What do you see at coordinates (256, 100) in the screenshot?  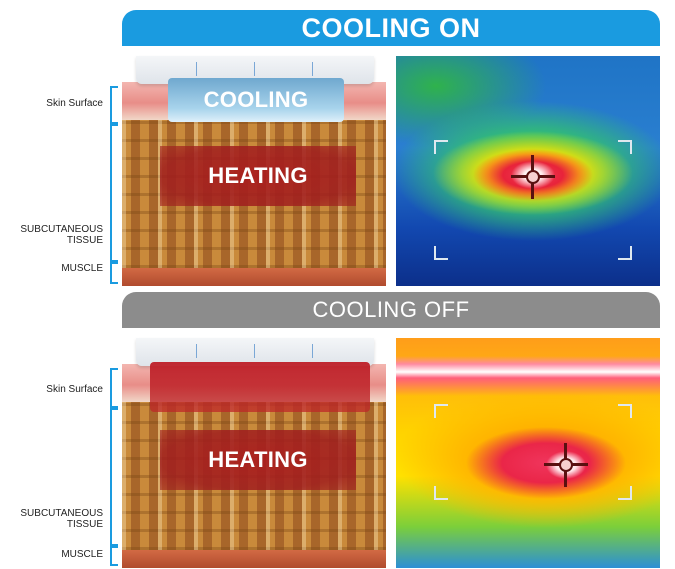 I see `cooling-zone: COOLING` at bounding box center [256, 100].